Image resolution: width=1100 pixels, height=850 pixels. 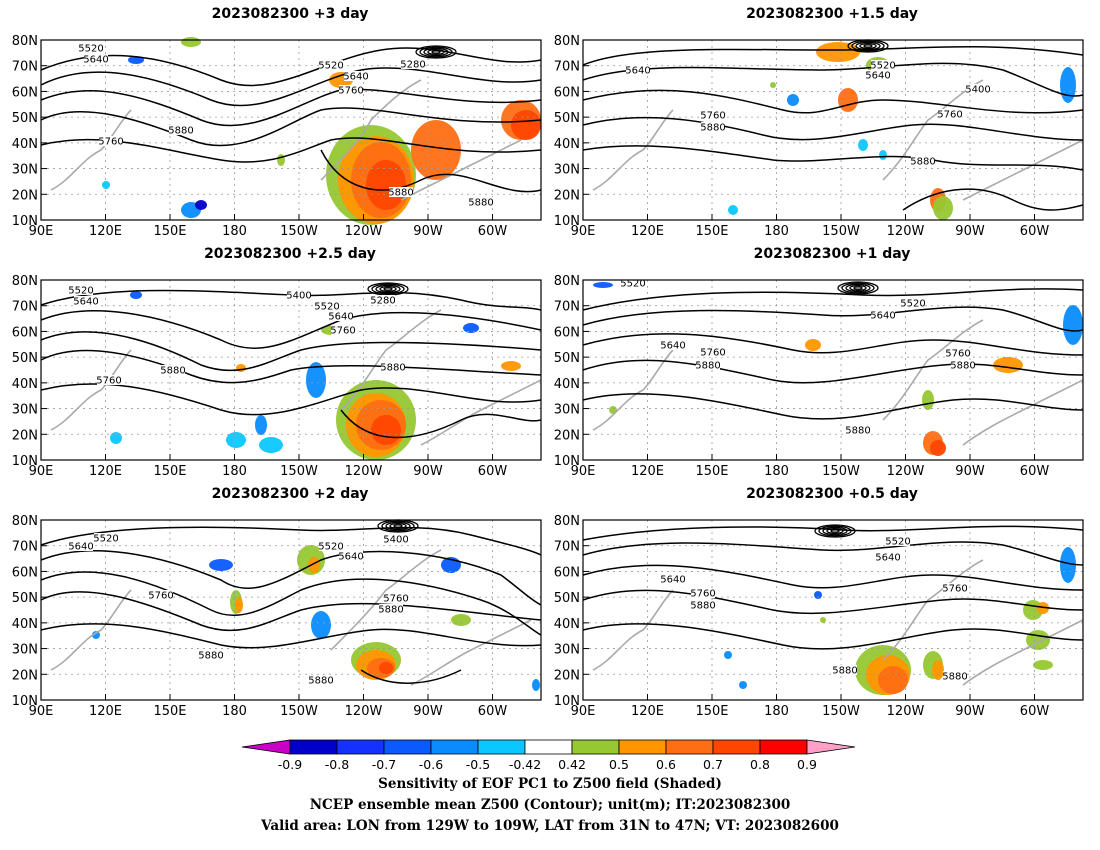 I want to click on panel-title-6: 2023082300 +0.5 day, so click(x=832, y=494).